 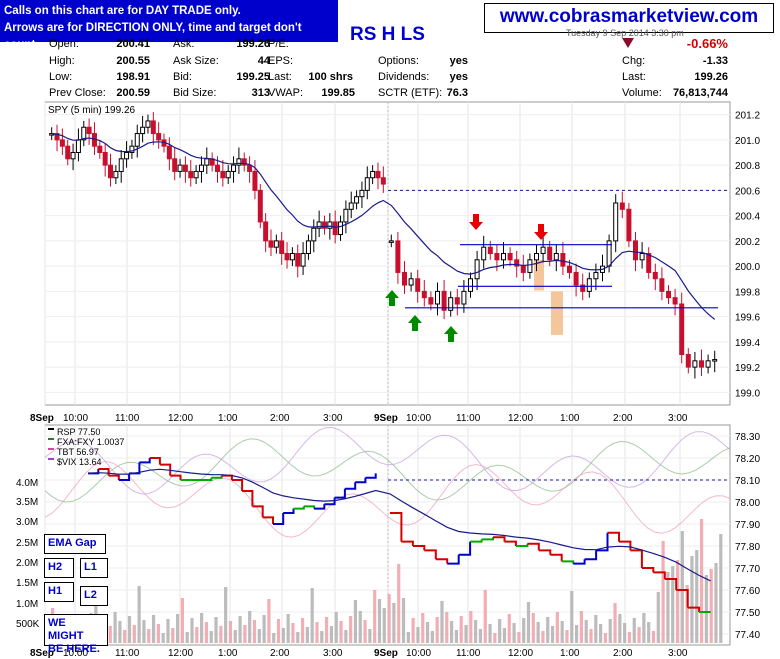 I want to click on lower-ytick-label: 78.00, so click(x=747, y=503).